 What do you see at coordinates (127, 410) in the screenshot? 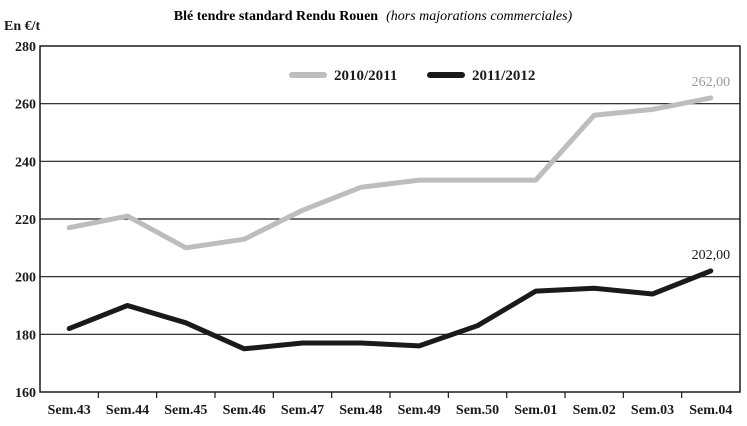
I see `x-tick-label: Sem.44` at bounding box center [127, 410].